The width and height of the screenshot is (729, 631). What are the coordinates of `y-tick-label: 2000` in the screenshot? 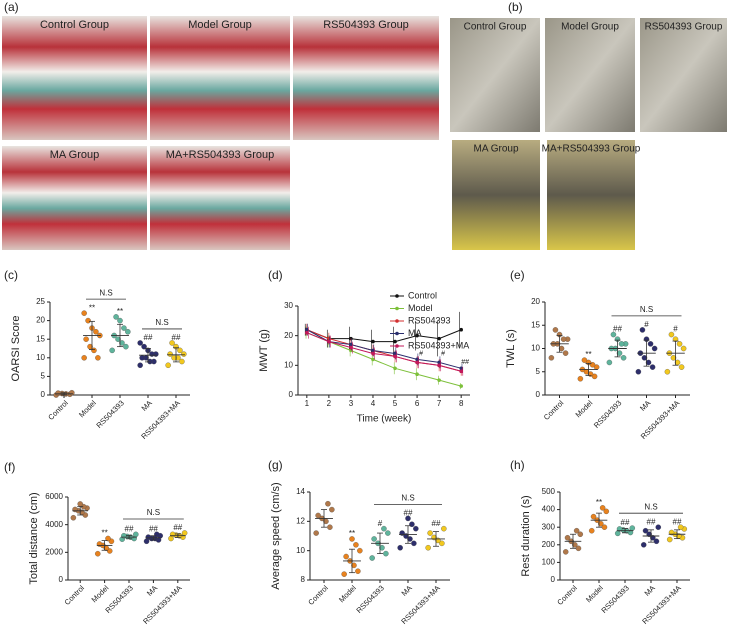 It's located at (54, 551).